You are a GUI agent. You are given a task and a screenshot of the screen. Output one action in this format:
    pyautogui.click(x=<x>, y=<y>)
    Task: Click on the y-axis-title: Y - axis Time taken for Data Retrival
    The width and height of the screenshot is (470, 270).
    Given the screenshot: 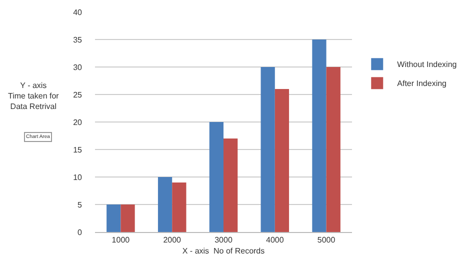 What is the action you would take?
    pyautogui.click(x=34, y=96)
    